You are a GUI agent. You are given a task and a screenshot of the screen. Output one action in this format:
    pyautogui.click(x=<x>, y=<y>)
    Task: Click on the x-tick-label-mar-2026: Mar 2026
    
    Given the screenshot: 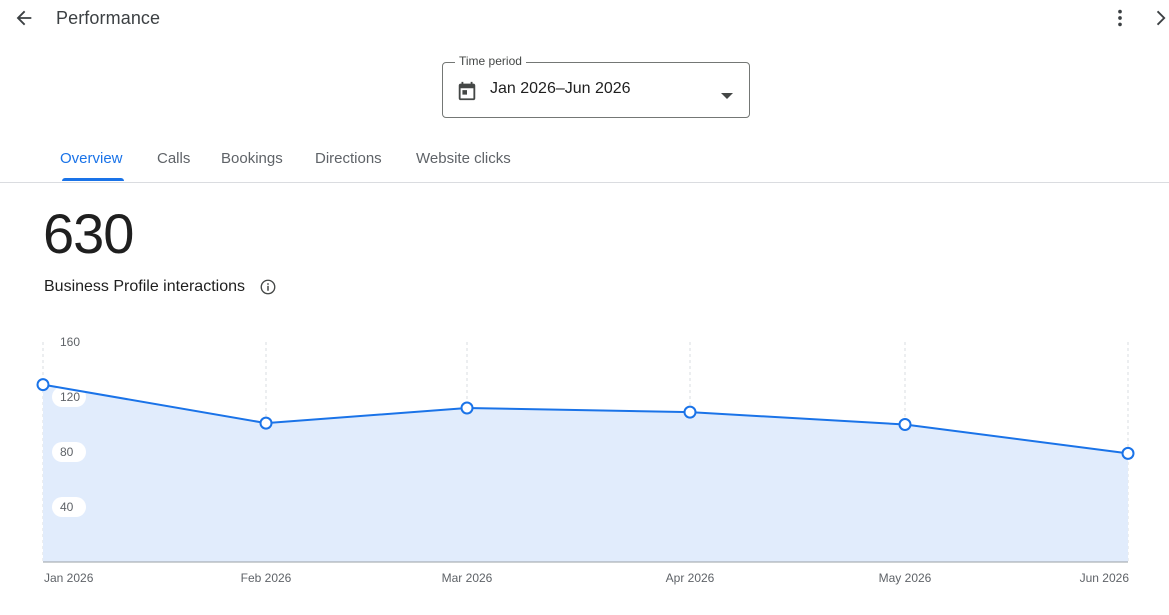 What is the action you would take?
    pyautogui.click(x=467, y=578)
    